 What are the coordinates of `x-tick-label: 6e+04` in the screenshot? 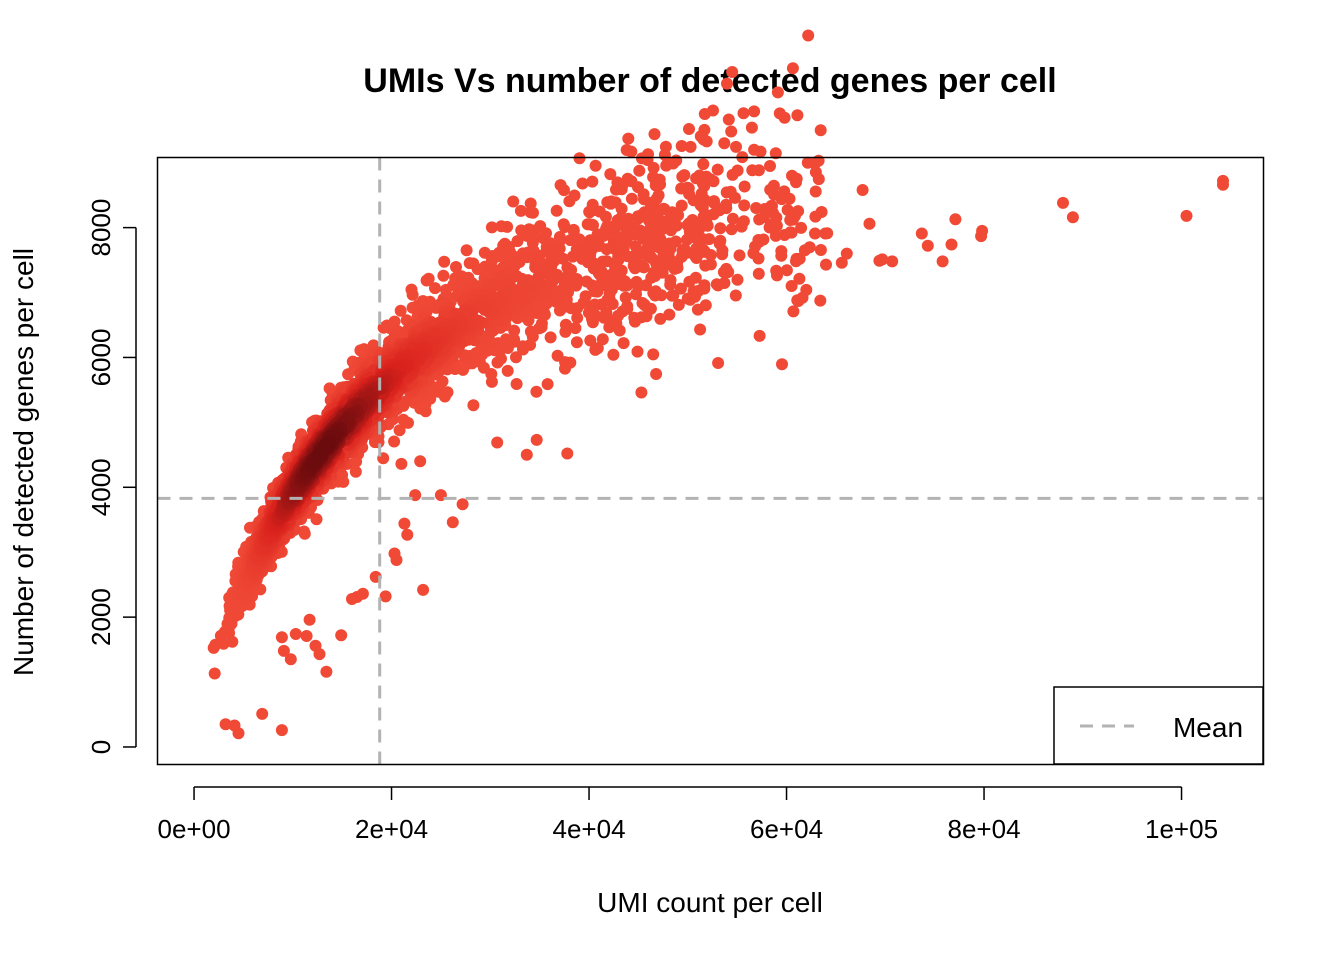 It's located at (786, 829).